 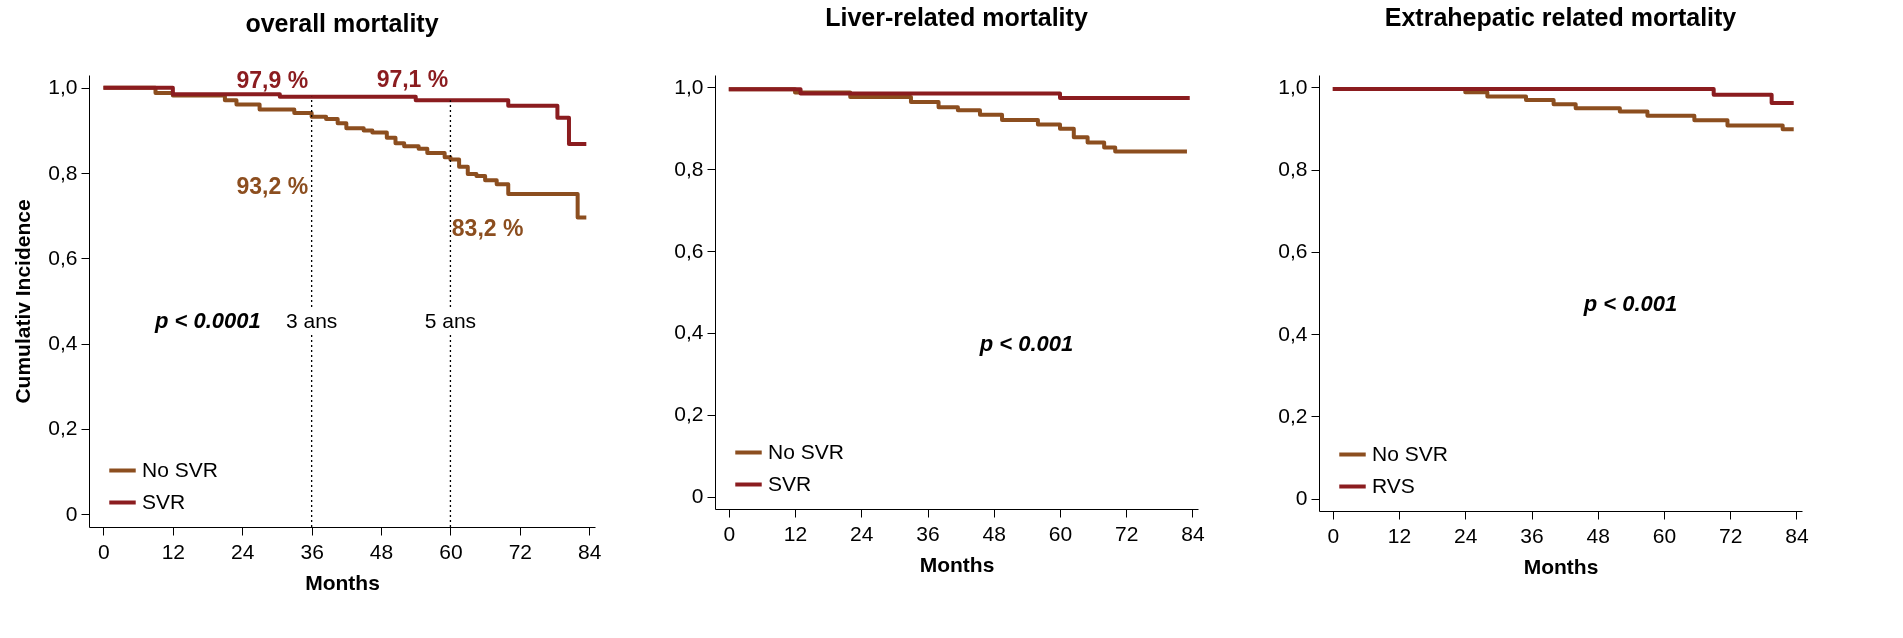 What do you see at coordinates (207, 321) in the screenshot?
I see `annotation: p < 0.0001` at bounding box center [207, 321].